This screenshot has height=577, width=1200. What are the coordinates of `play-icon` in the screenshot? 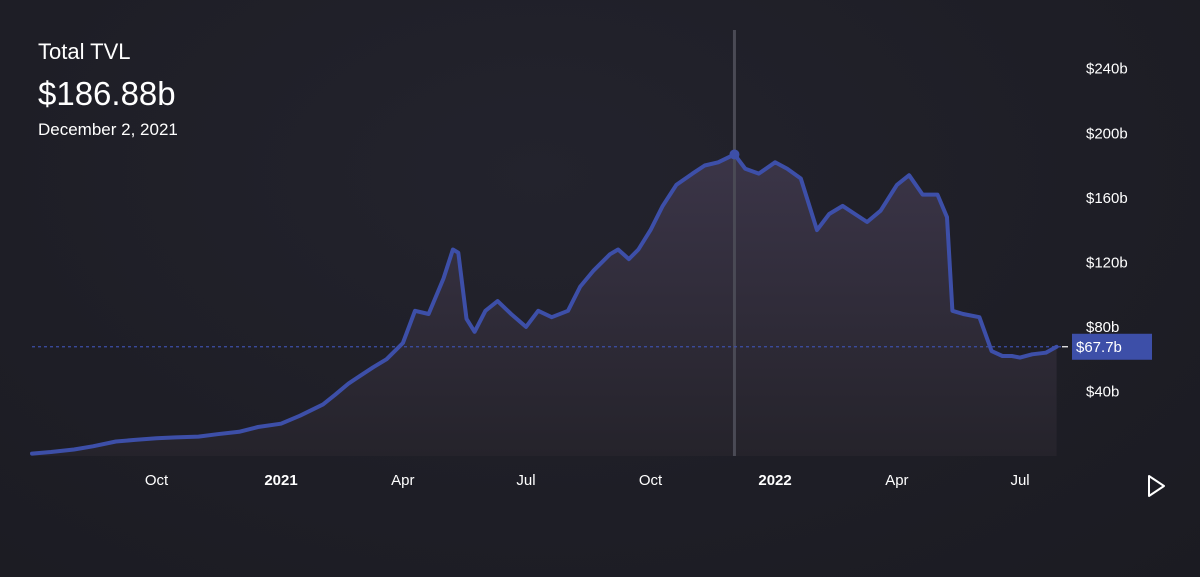 It's located at (1156, 486).